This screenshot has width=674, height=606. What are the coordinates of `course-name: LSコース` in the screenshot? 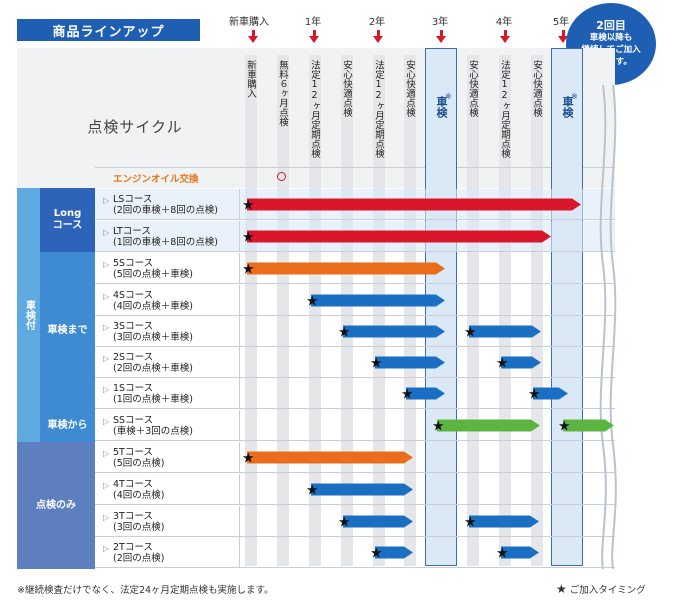 It's located at (133, 199).